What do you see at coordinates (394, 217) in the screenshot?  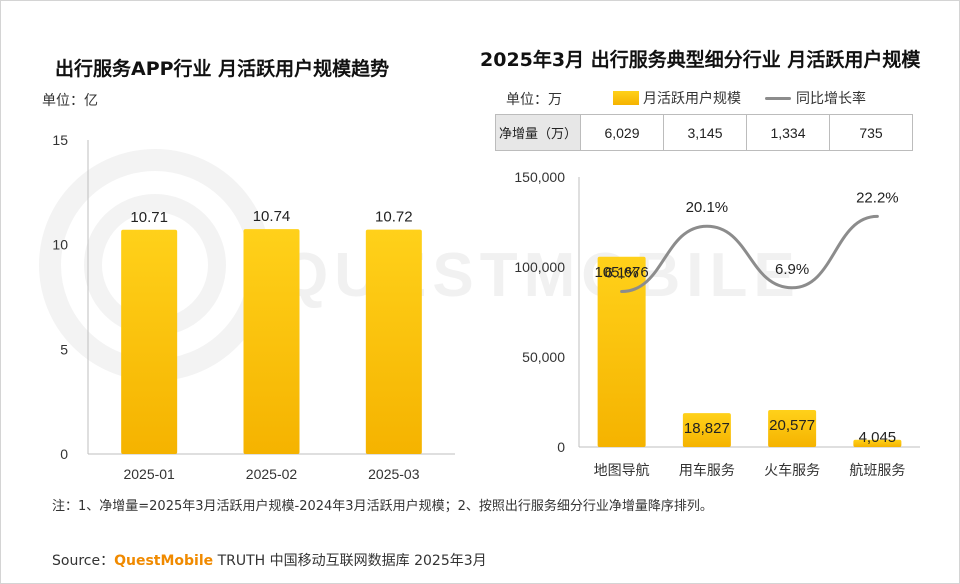 I see `bar-value-label: 10.72` at bounding box center [394, 217].